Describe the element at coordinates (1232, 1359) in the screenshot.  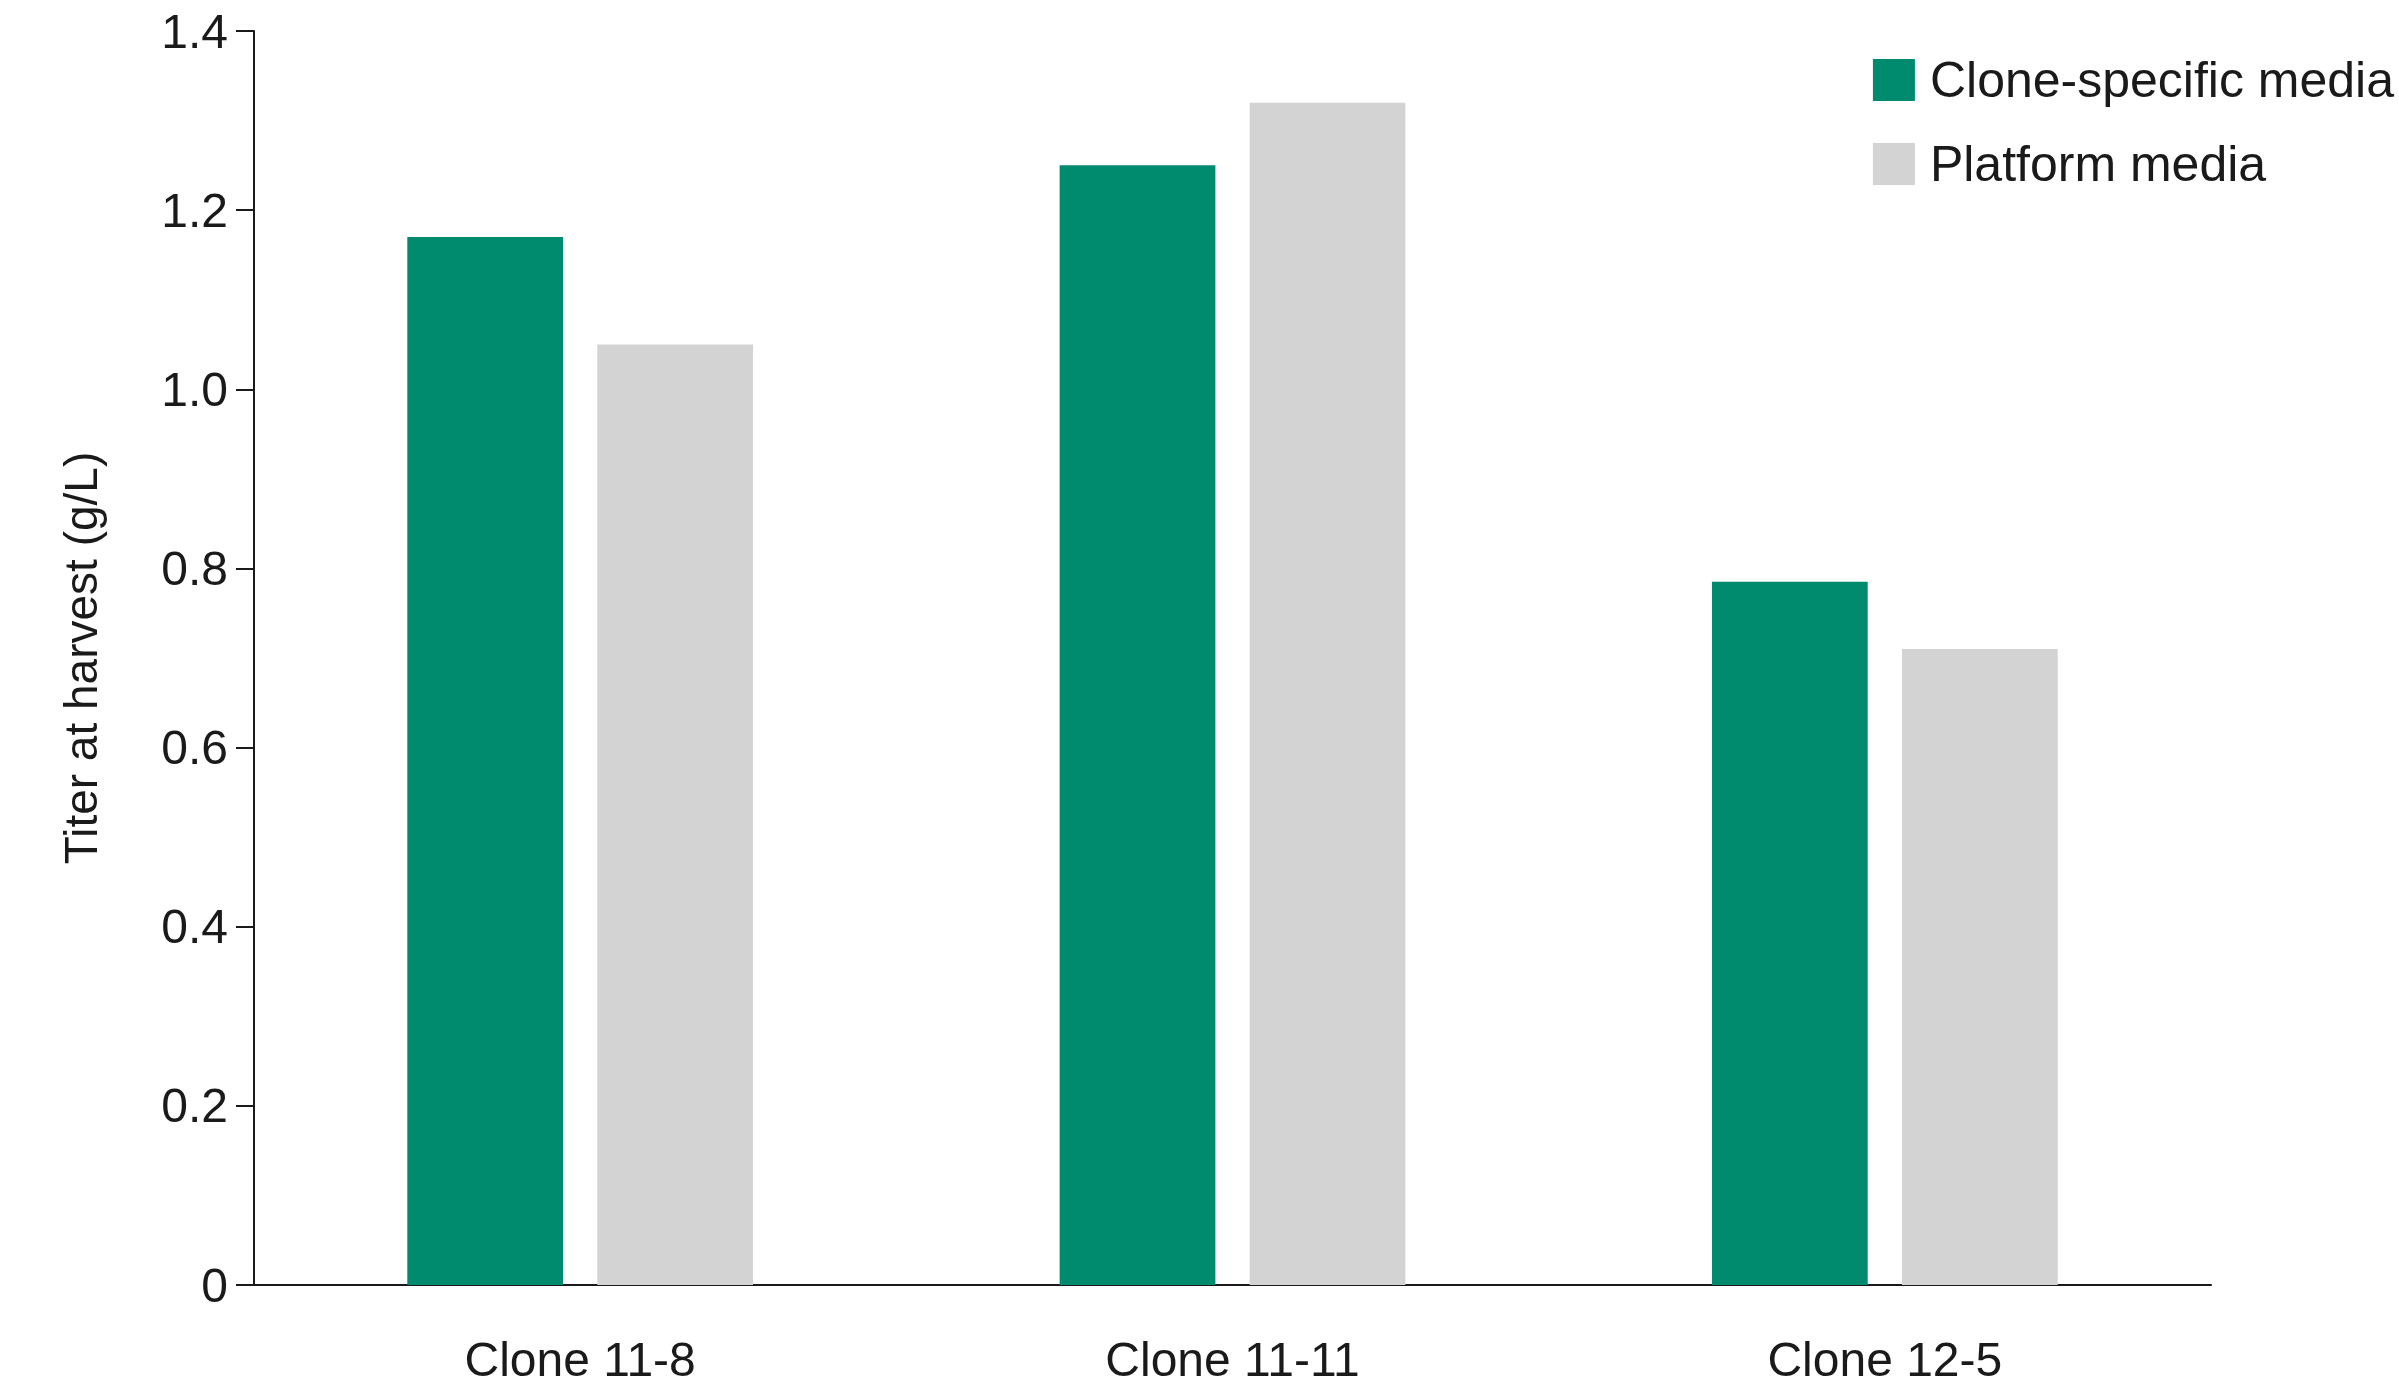
I see `x-tick-label: Clone 11-11` at that location.